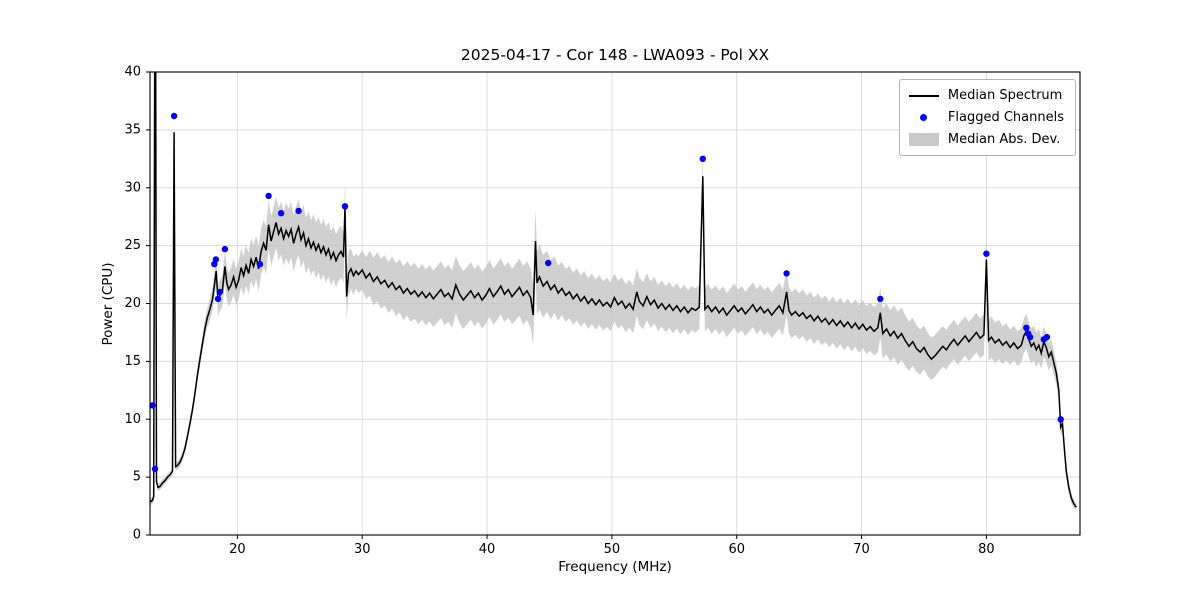  Describe the element at coordinates (487, 549) in the screenshot. I see `x-tick-label: 40` at that location.